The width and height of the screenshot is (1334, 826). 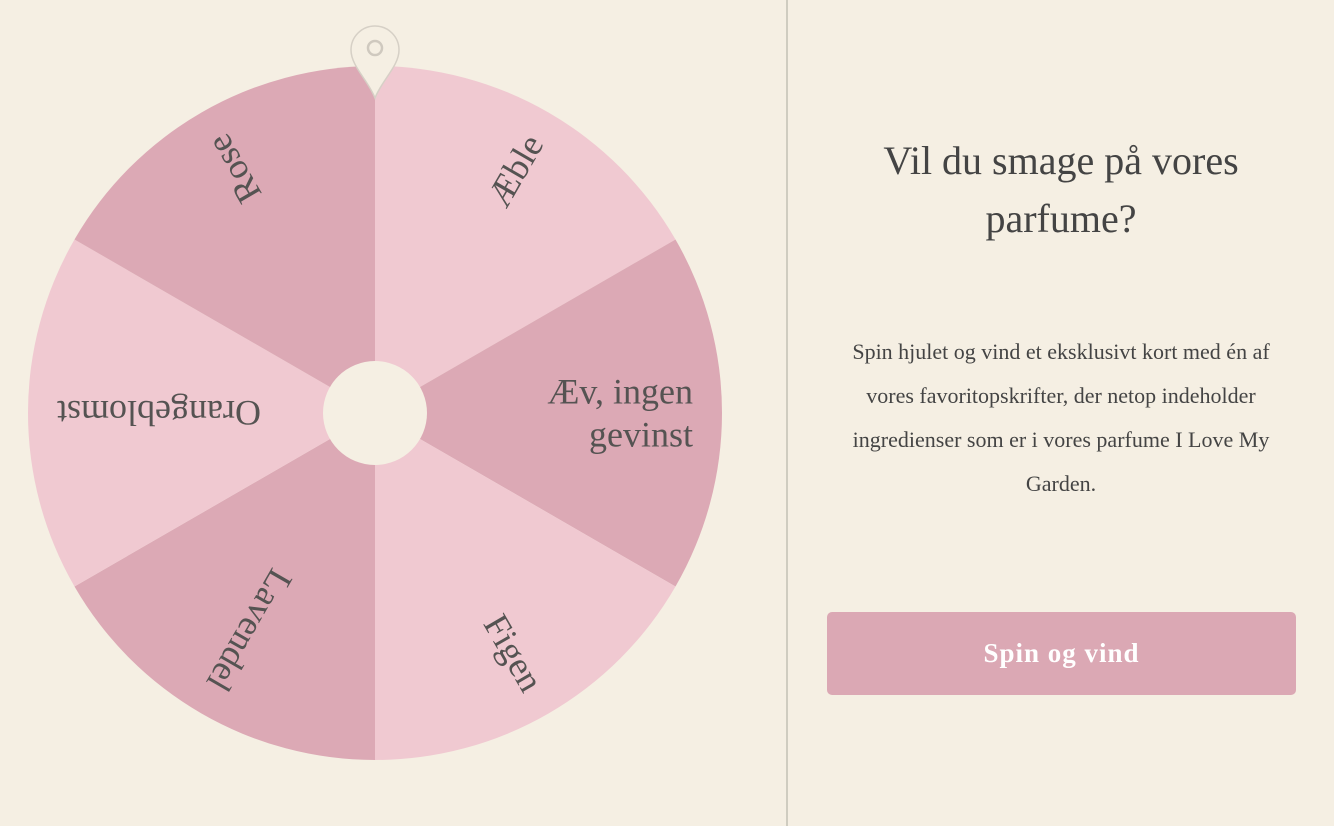 I want to click on segment-label-line: gevinst, so click(x=641, y=435).